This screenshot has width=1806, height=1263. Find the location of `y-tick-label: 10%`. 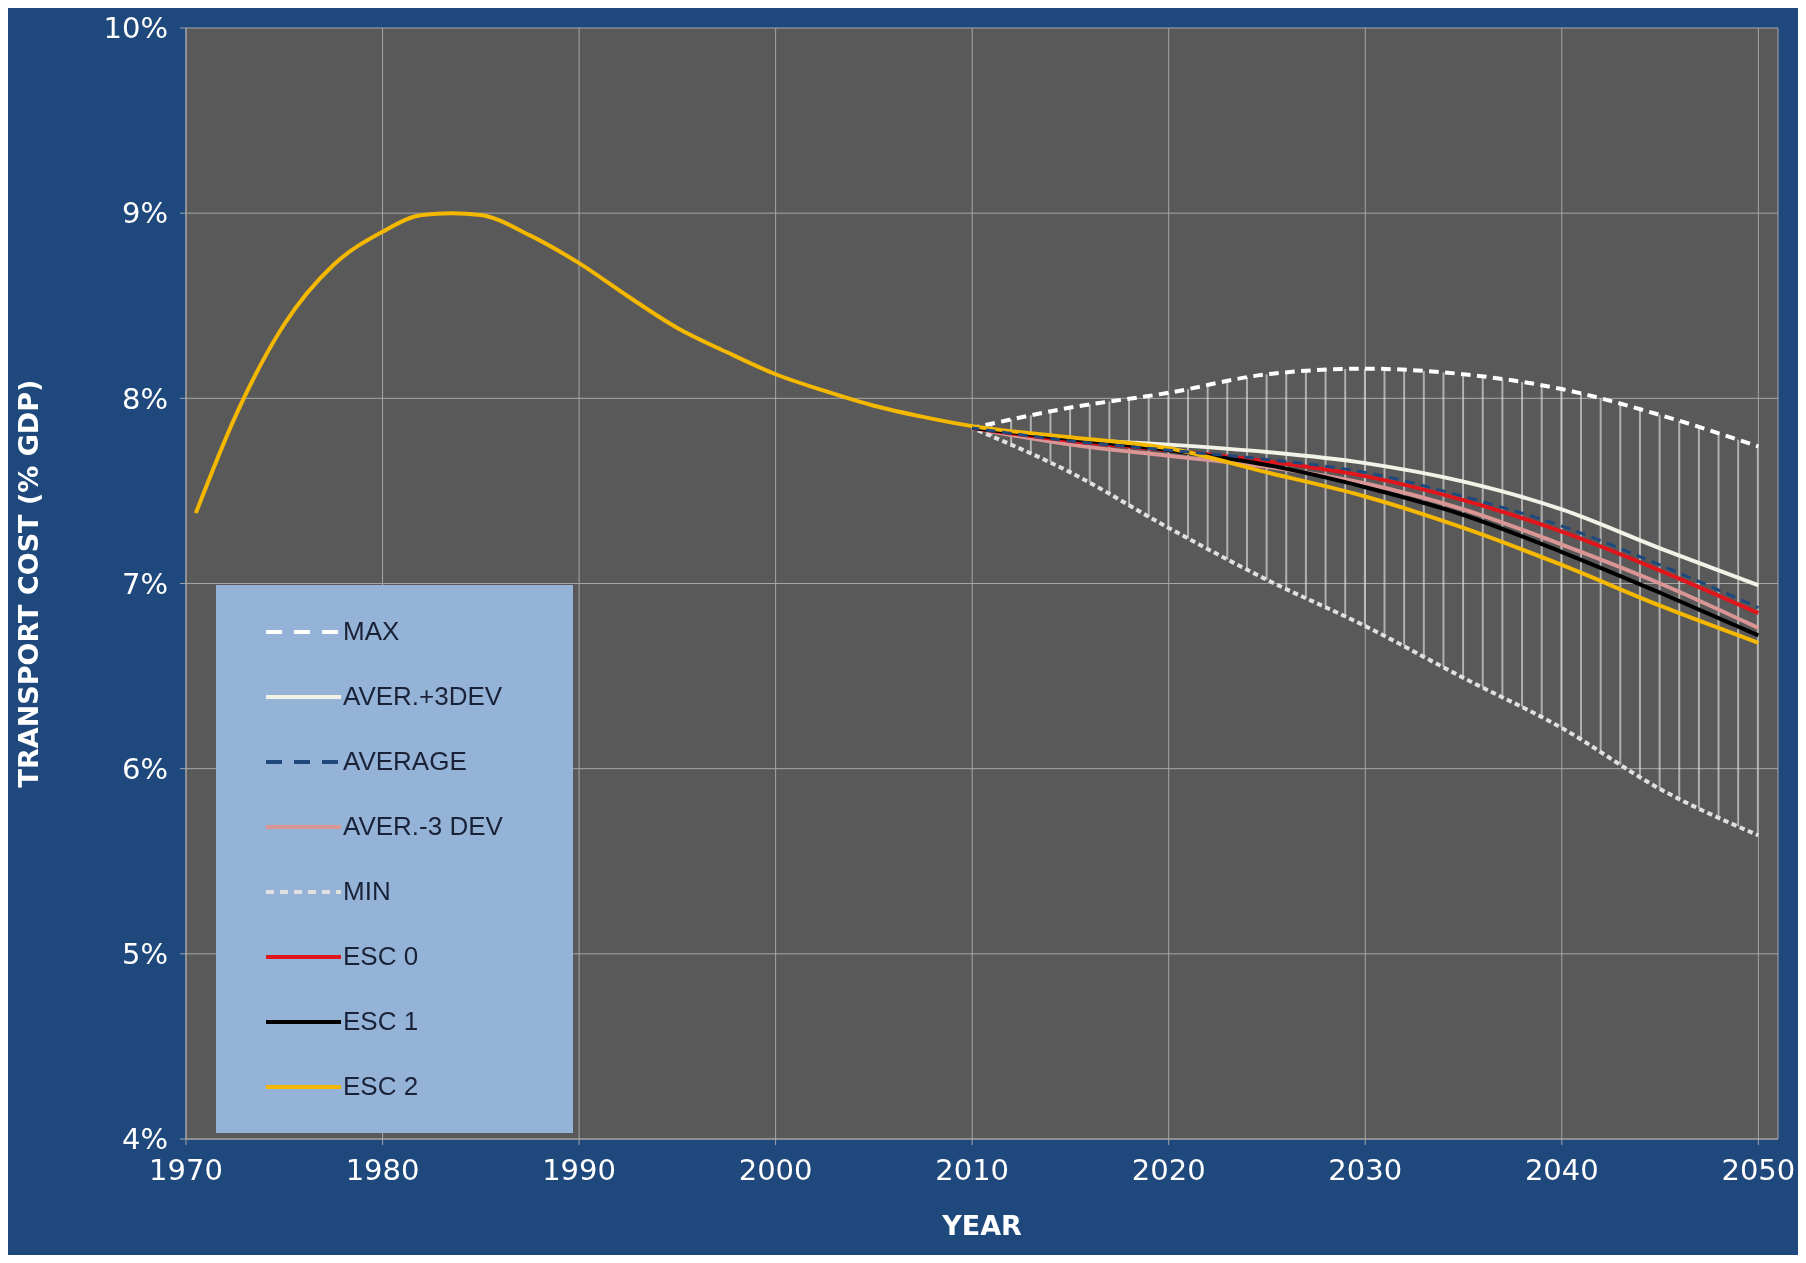

y-tick-label: 10% is located at coordinates (135, 28).